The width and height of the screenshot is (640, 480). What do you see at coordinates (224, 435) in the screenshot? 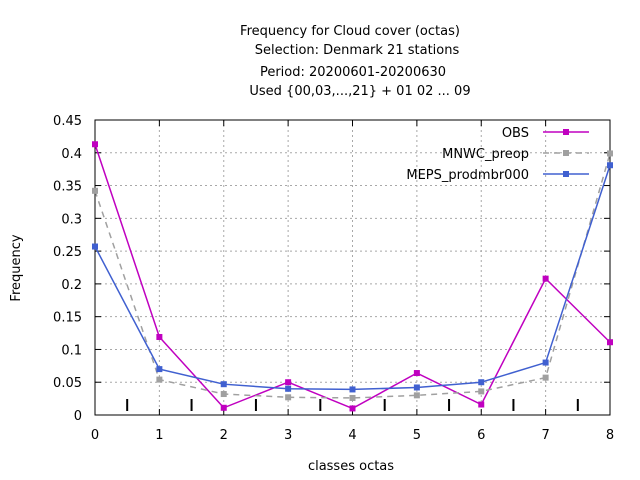
I see `x-tick-label: 2` at bounding box center [224, 435].